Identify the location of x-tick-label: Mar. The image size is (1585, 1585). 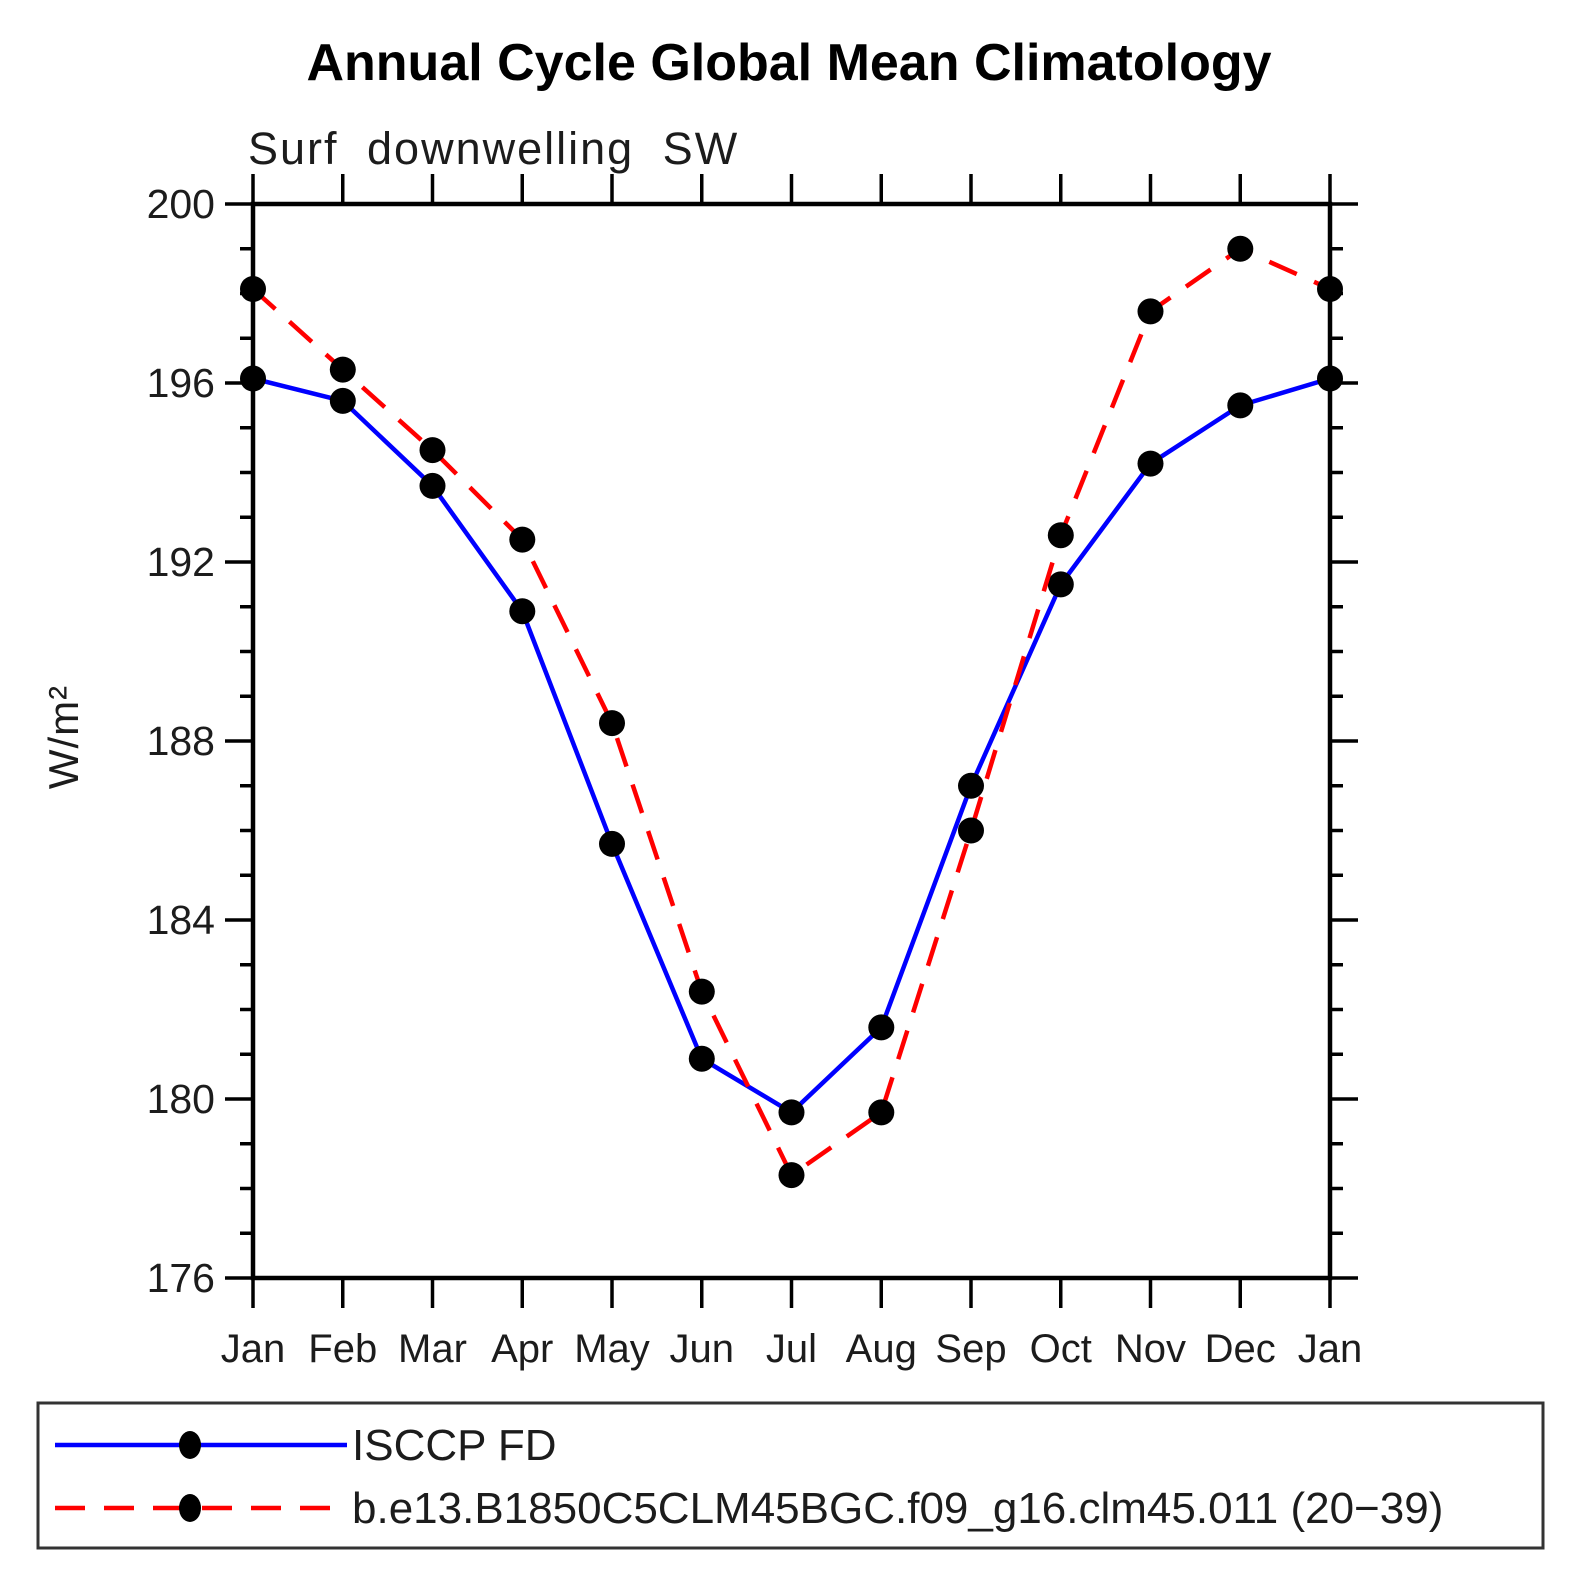
(432, 1349).